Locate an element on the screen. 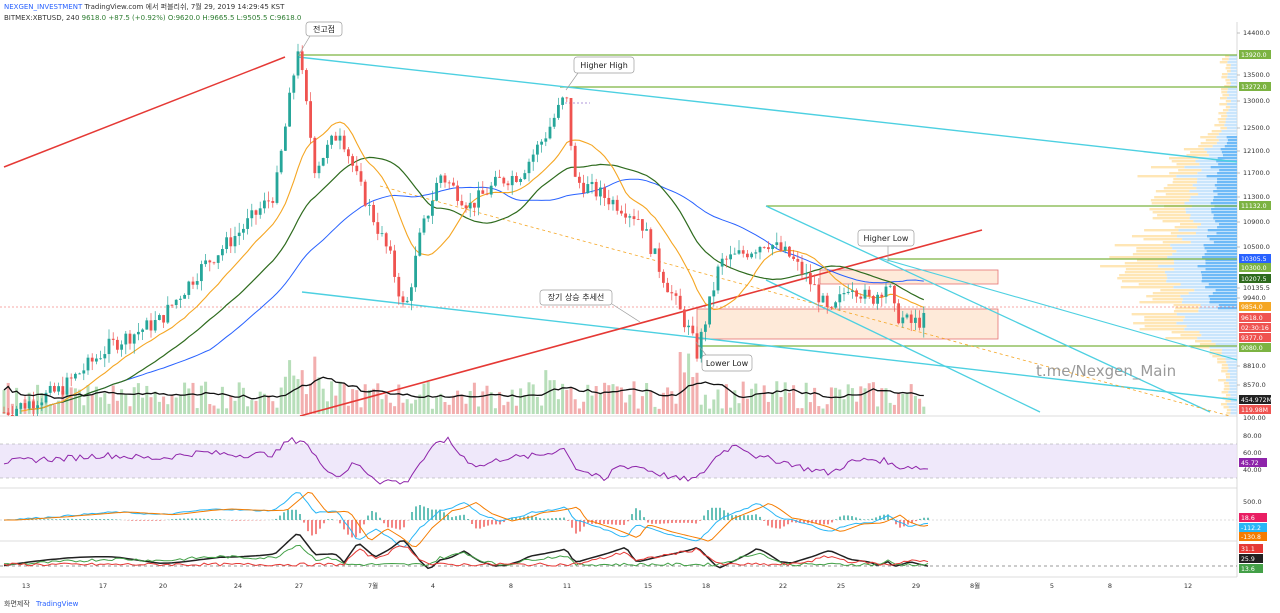 This screenshot has width=1280, height=613. svg-text: 119.98M is located at coordinates (1254, 410).